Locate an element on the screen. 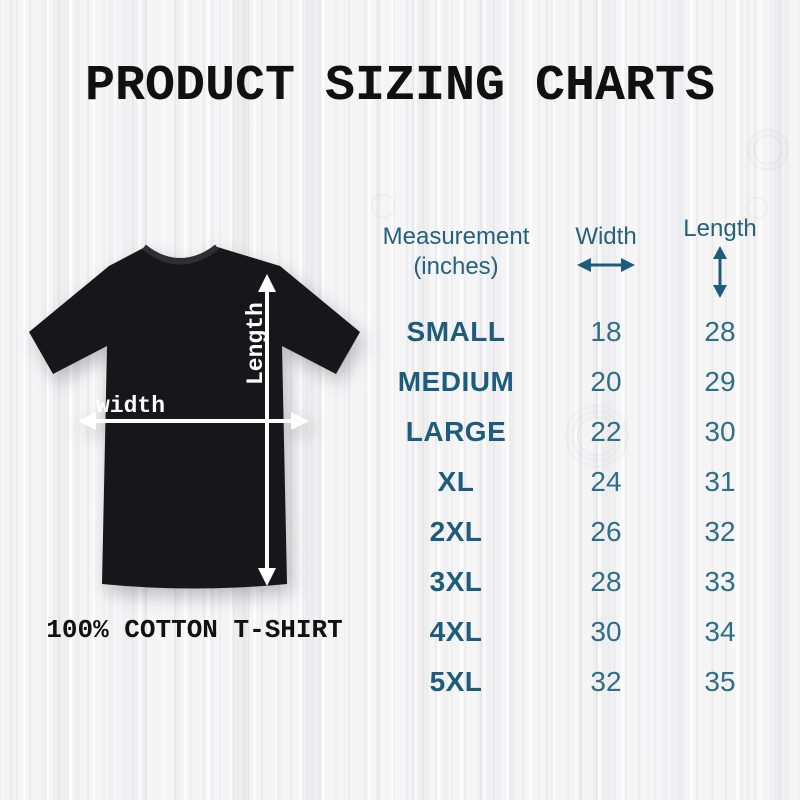 The height and width of the screenshot is (800, 800). vertical-arrow-icon is located at coordinates (720, 272).